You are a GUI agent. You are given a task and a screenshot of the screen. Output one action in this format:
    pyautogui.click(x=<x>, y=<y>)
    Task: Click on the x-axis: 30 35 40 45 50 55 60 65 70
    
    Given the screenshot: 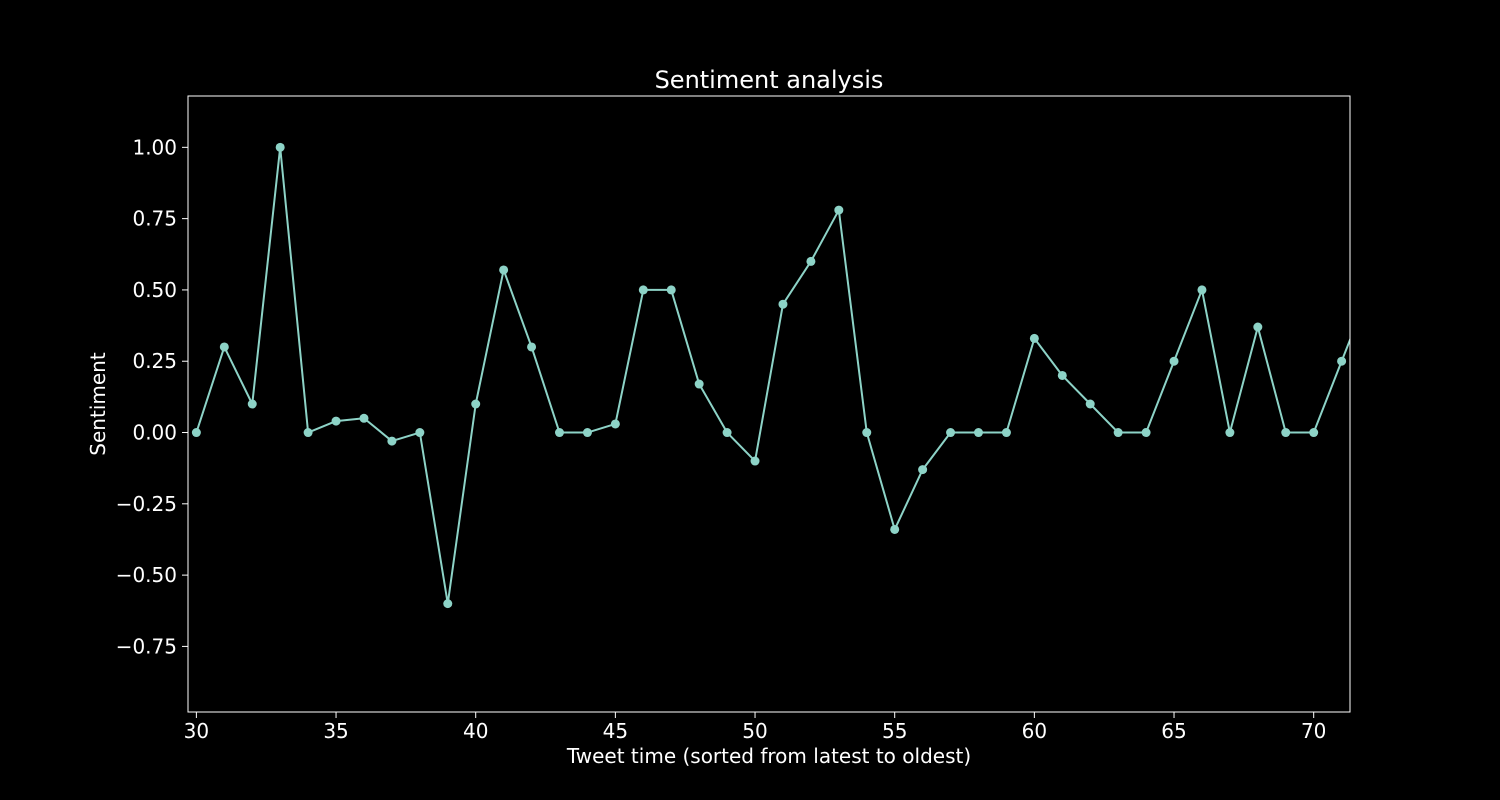 What is the action you would take?
    pyautogui.click(x=755, y=727)
    